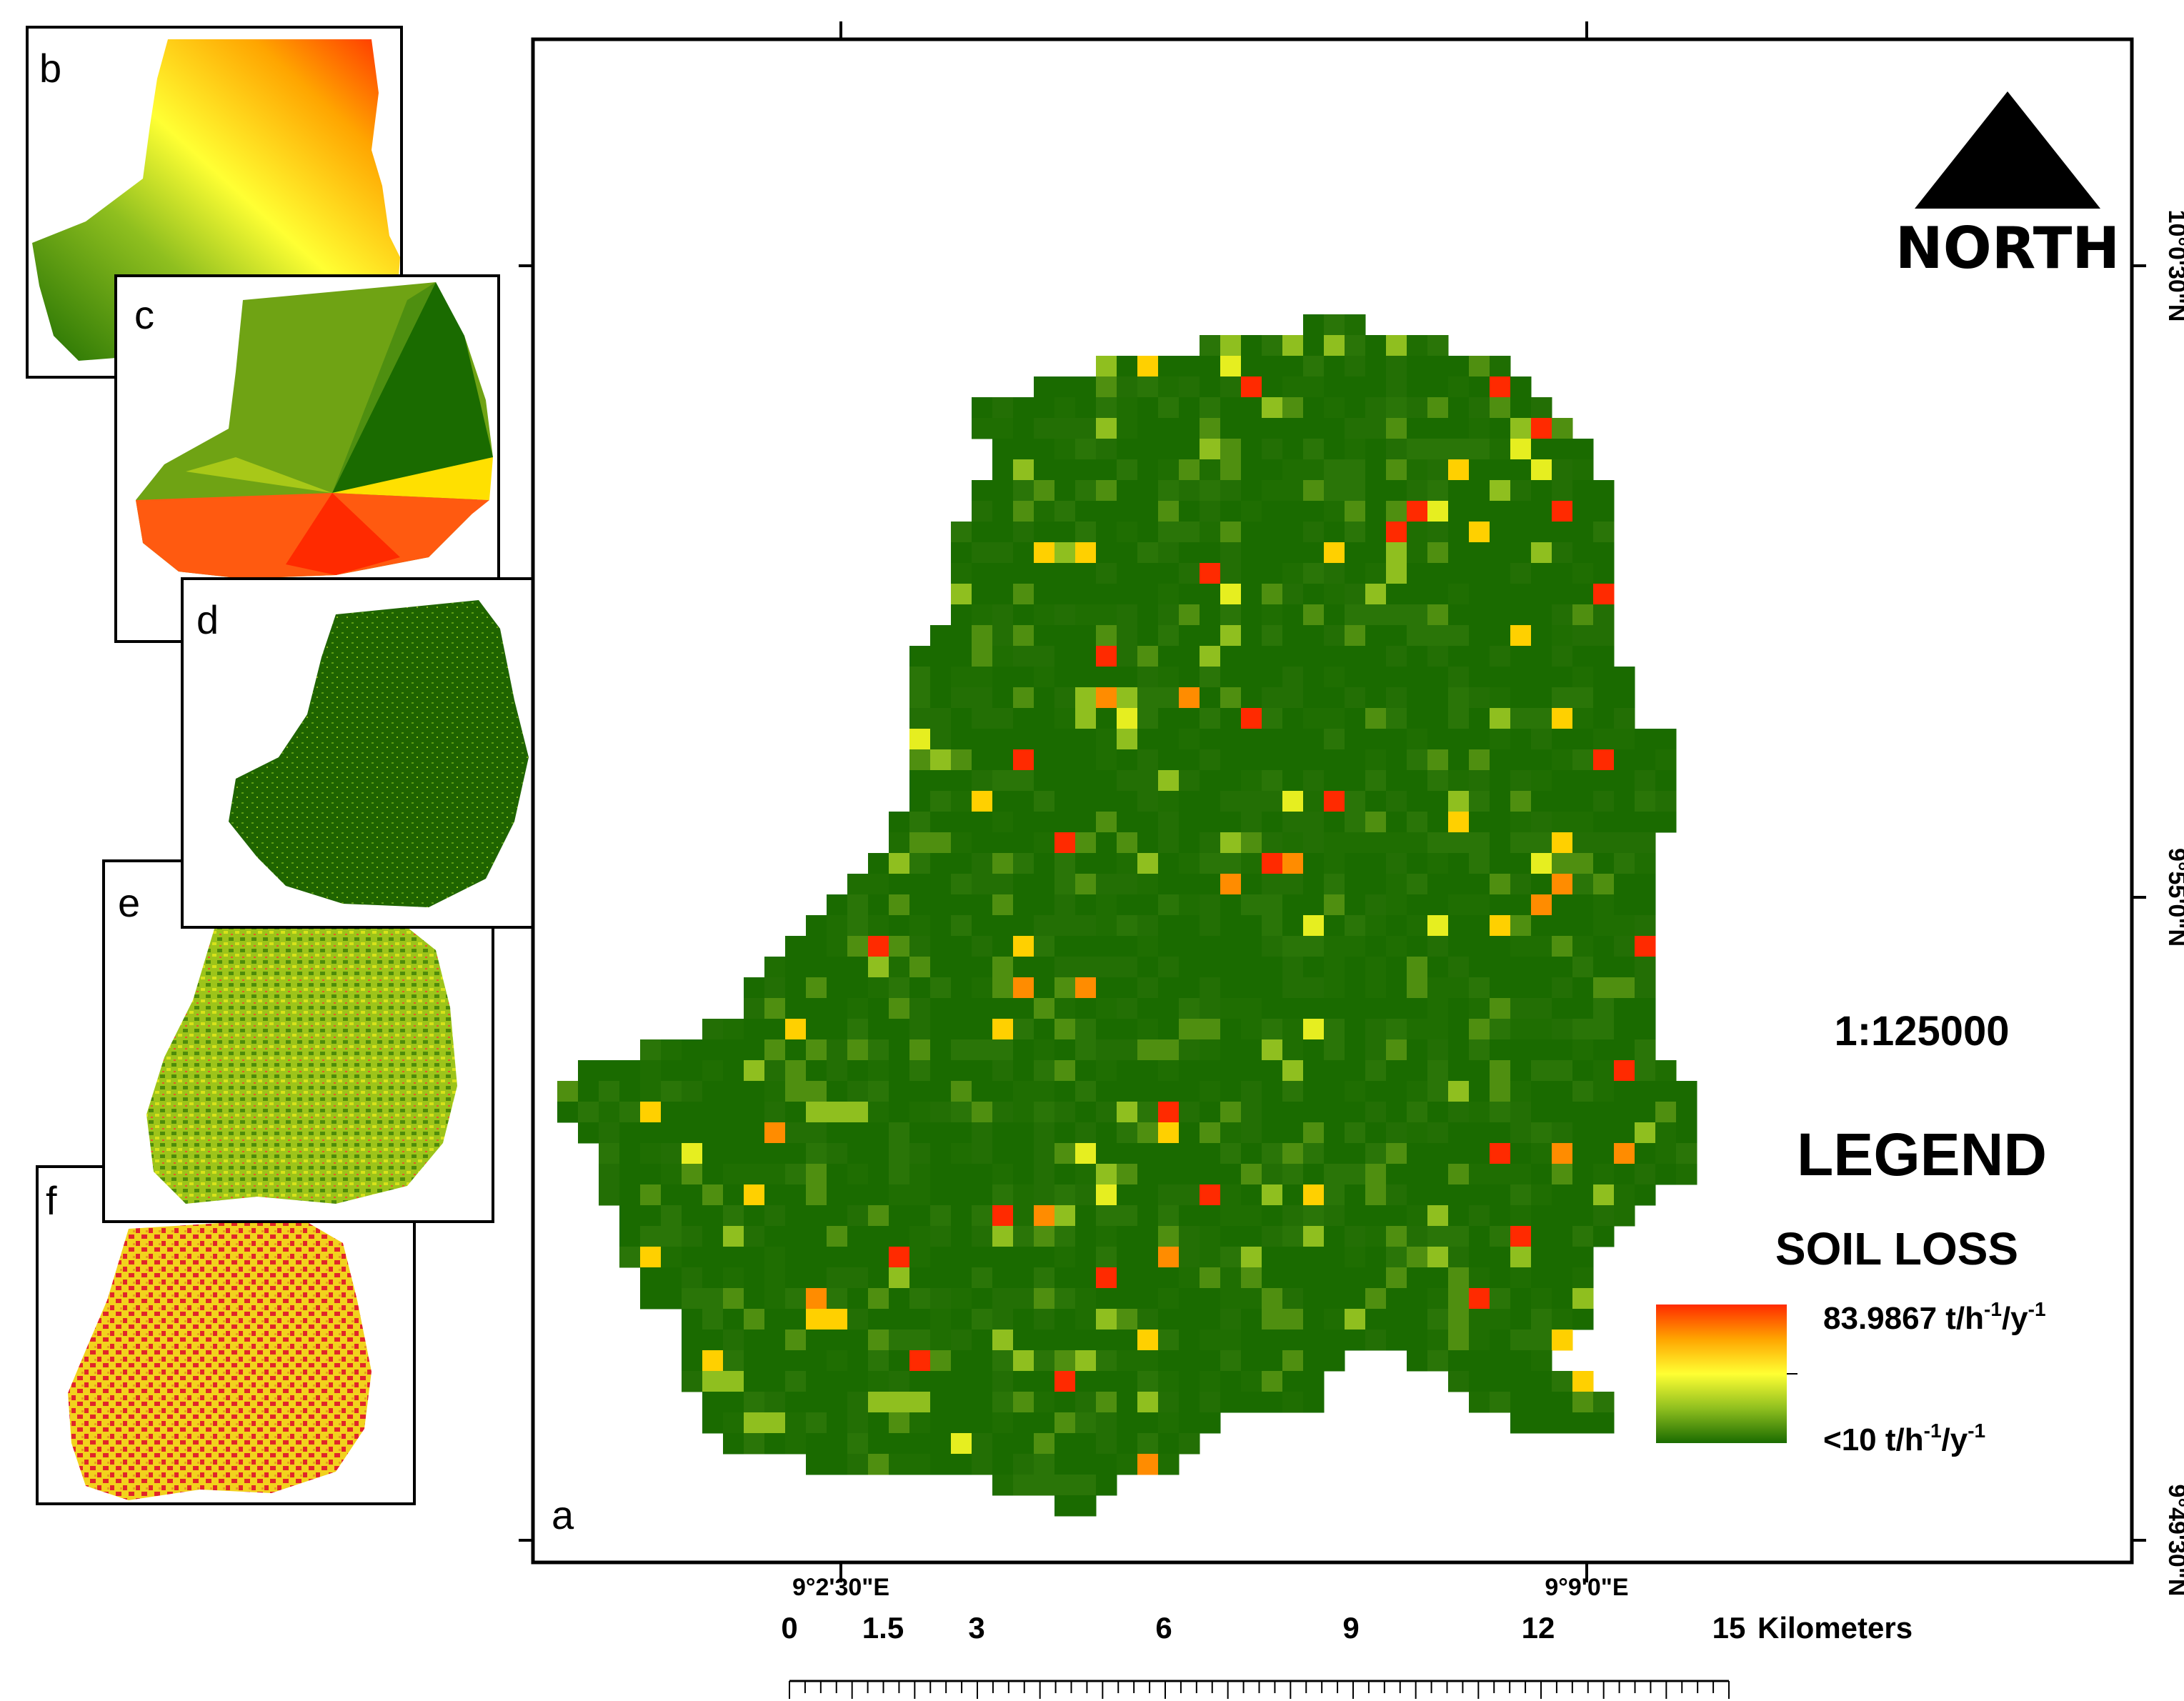 This screenshot has width=2184, height=1701. What do you see at coordinates (2173, 266) in the screenshot?
I see `coord-y1: 10°0'30"N` at bounding box center [2173, 266].